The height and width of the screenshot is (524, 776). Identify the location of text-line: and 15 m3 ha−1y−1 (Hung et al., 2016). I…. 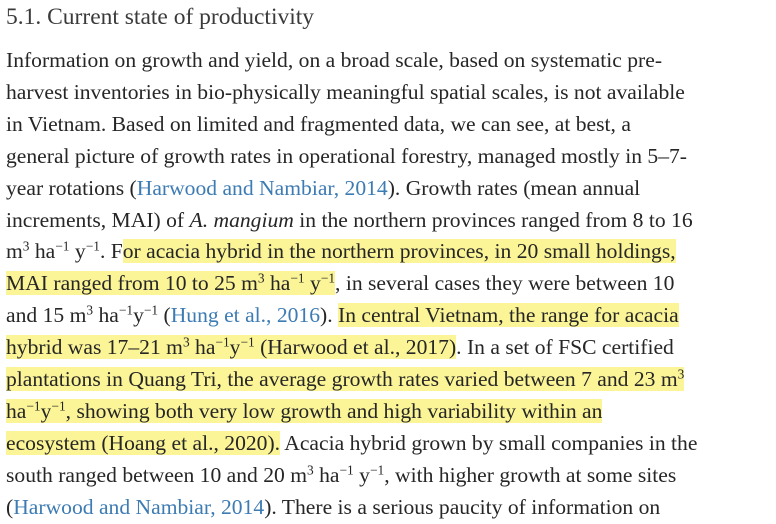
(391, 316).